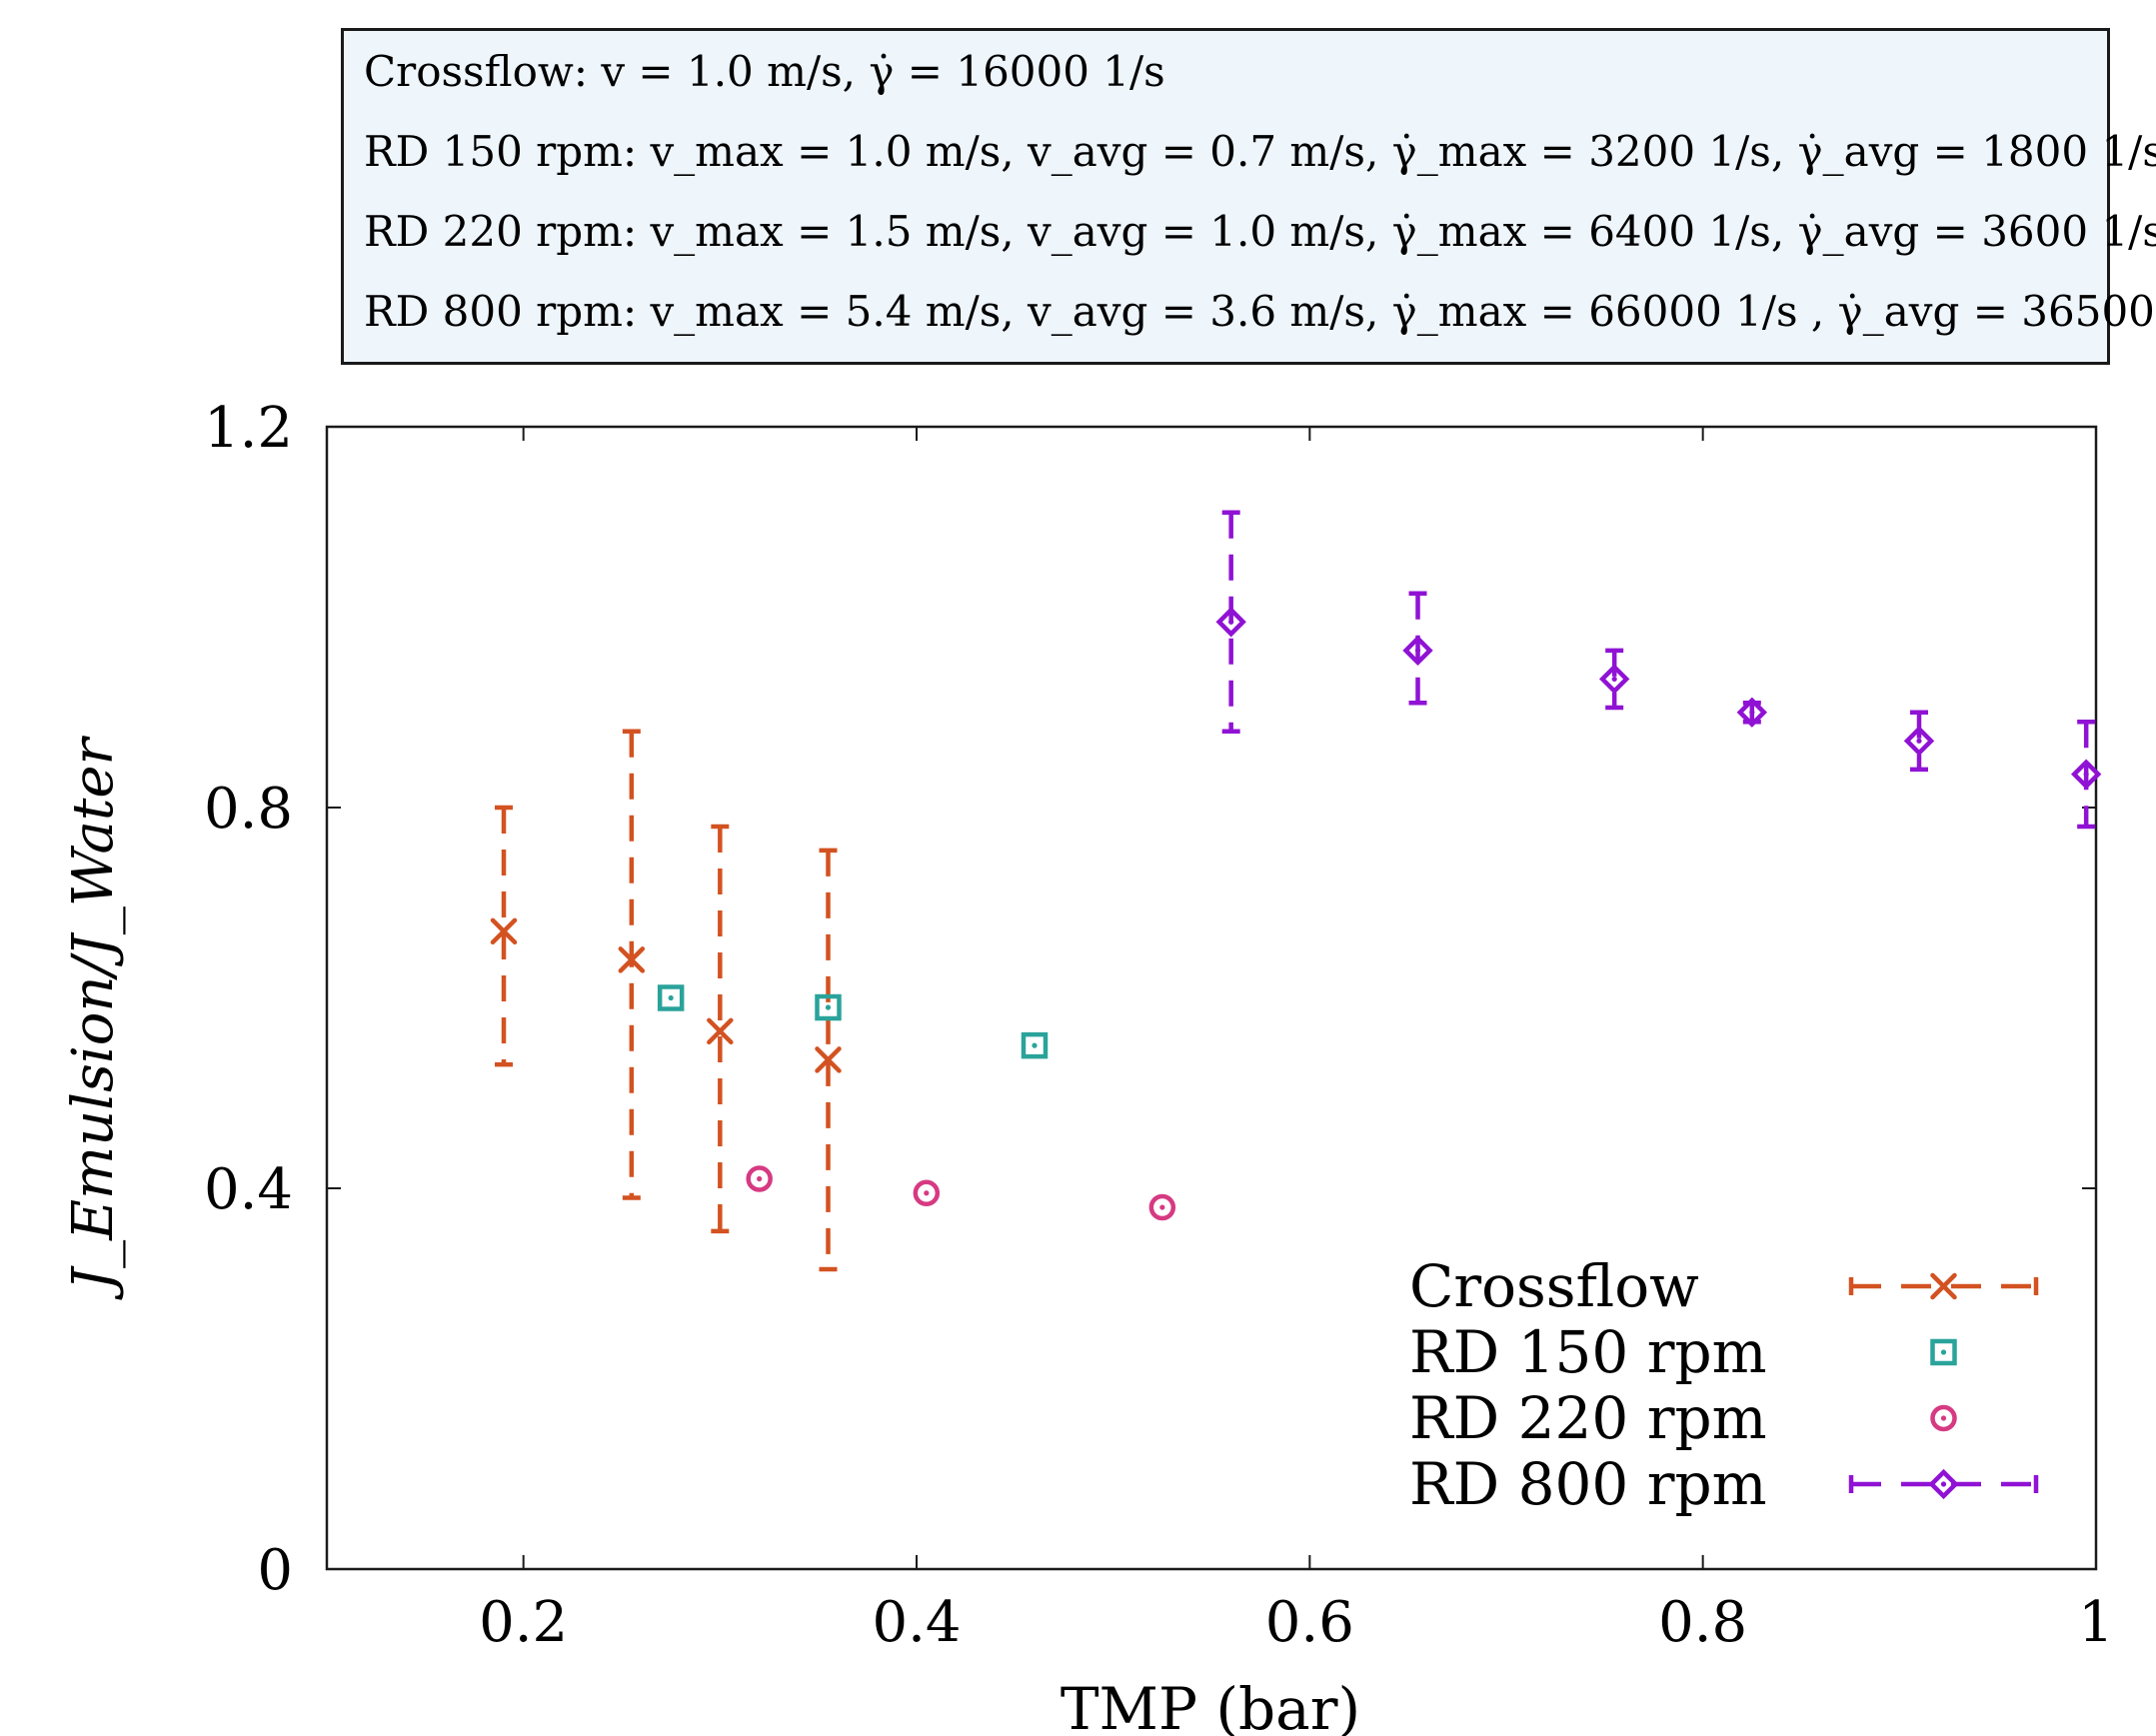  What do you see at coordinates (248, 809) in the screenshot?
I see `y-tick-label: 0.8` at bounding box center [248, 809].